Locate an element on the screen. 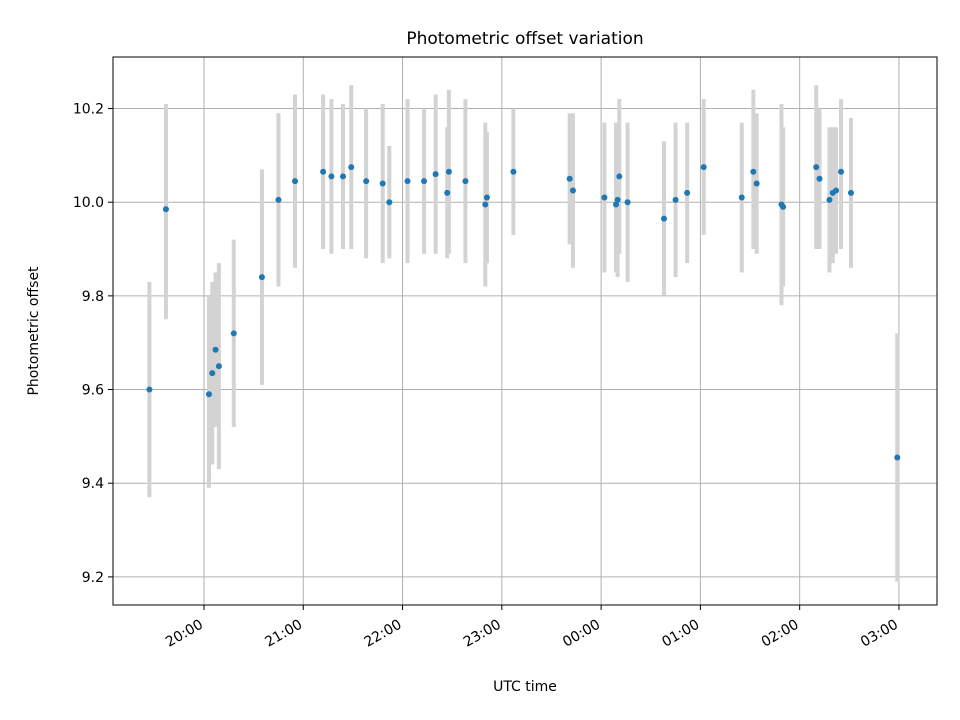 Image resolution: width=960 pixels, height=720 pixels. y-tick-label: 9.6 is located at coordinates (93, 391).